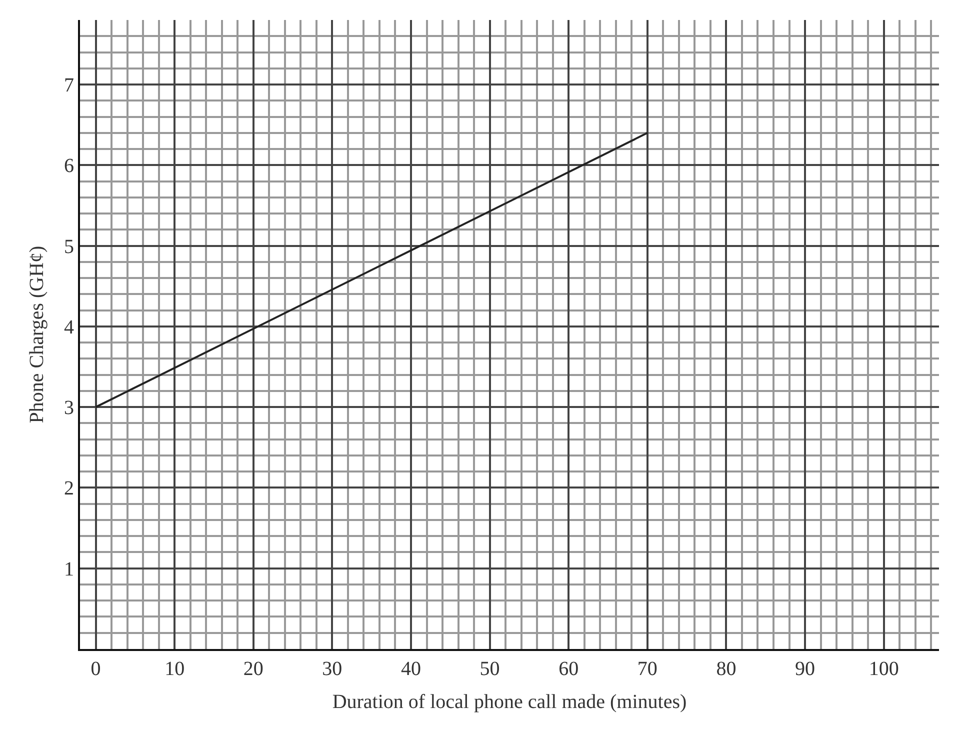  I want to click on y-tick-label: 4, so click(69, 327).